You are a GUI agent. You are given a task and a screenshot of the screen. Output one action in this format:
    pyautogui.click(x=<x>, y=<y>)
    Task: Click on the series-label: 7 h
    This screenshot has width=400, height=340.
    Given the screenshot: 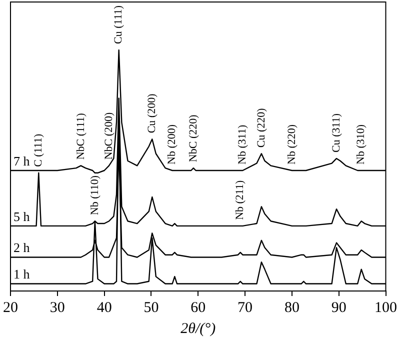 What is the action you would take?
    pyautogui.click(x=22, y=160)
    